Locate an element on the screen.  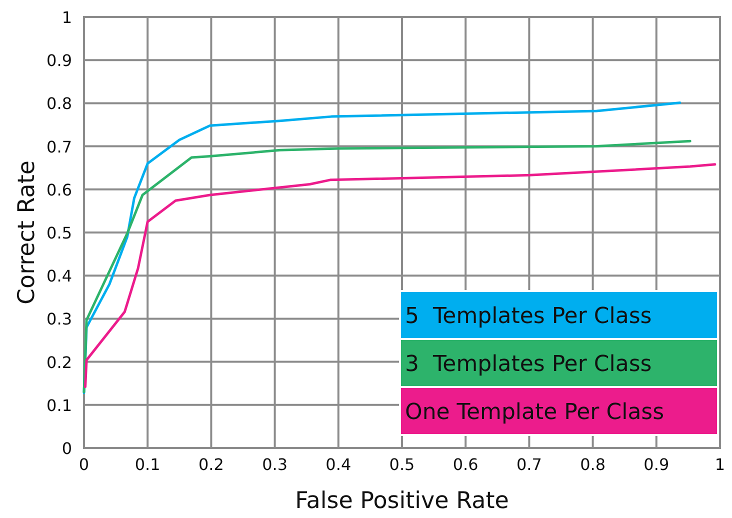
x-tick-label: 0.3 is located at coordinates (275, 464).